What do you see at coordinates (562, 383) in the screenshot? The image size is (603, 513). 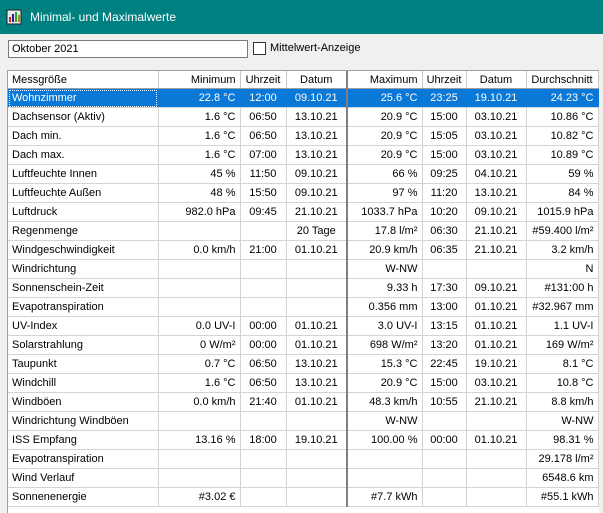 I see `cell-average: 10.8 °C` at bounding box center [562, 383].